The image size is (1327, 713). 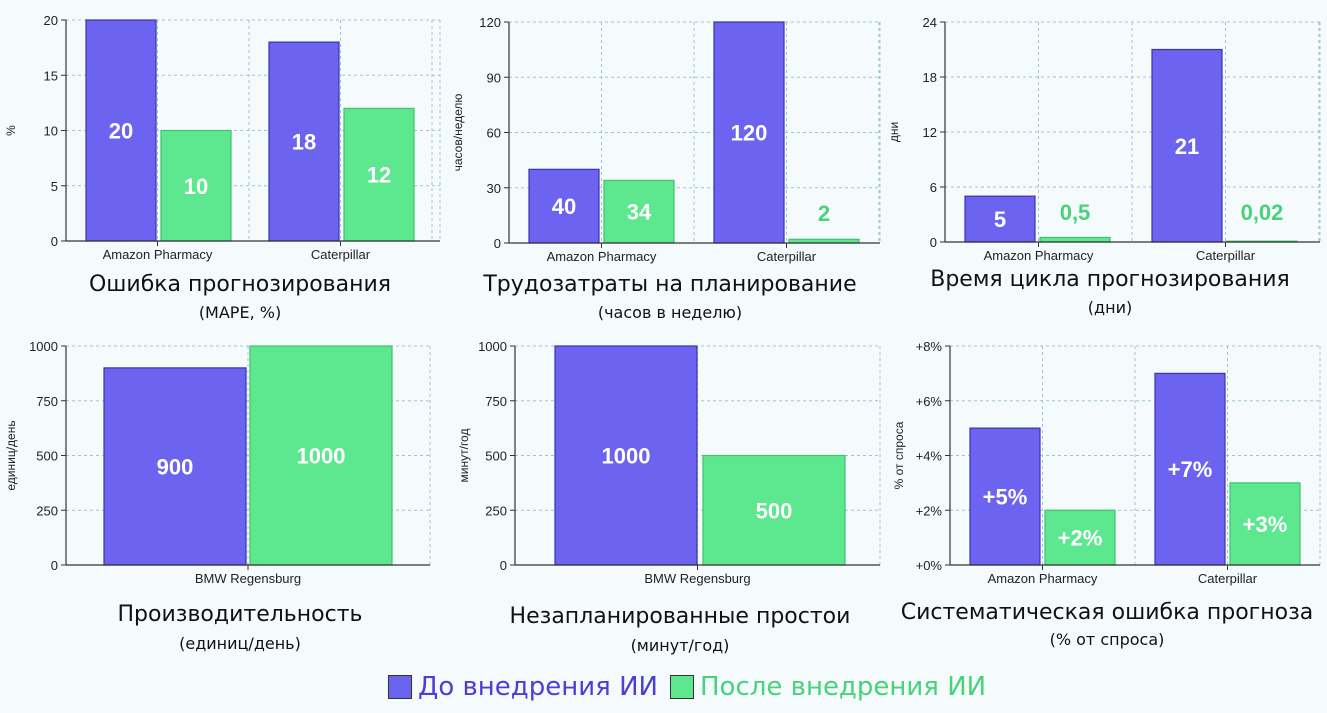 I want to click on chart-title: Ошибка прогнозирования, so click(x=240, y=284).